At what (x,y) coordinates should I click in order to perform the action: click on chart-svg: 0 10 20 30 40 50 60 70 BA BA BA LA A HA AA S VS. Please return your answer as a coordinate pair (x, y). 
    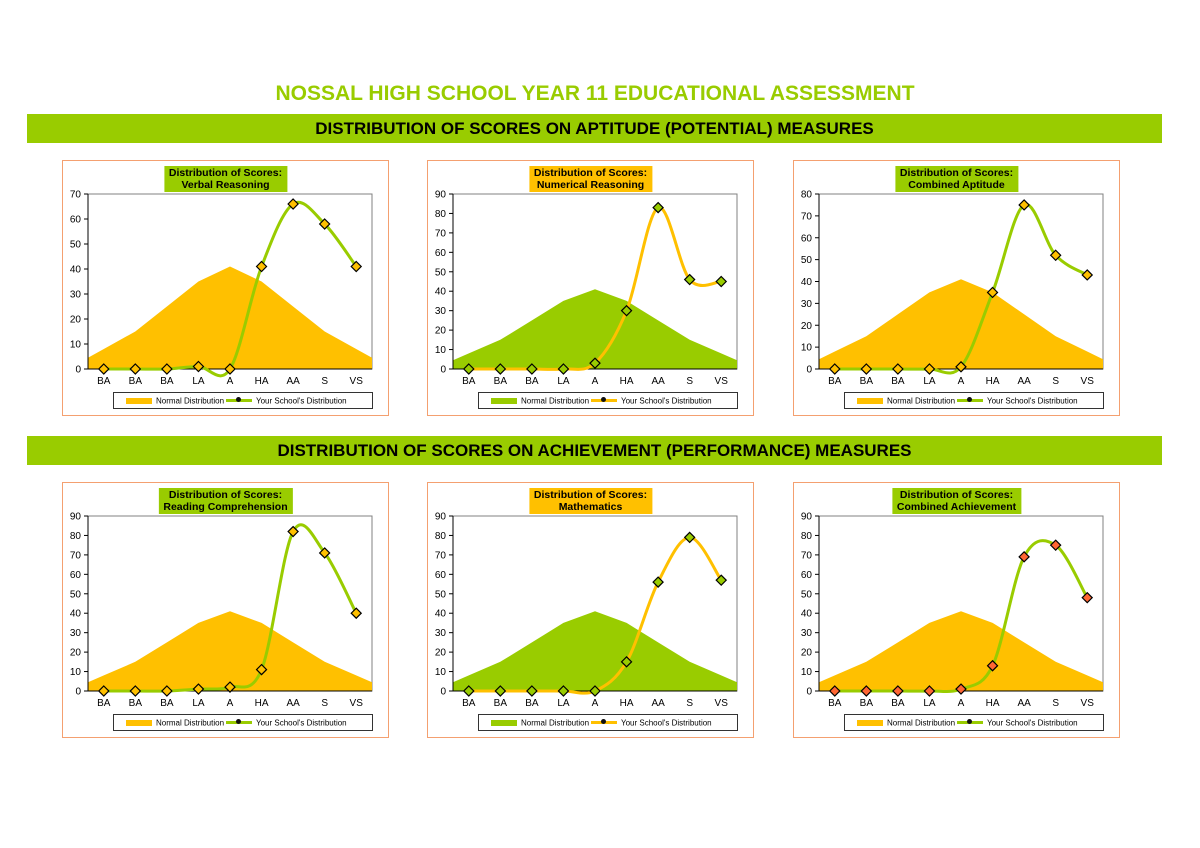
    Looking at the image, I should click on (221, 288).